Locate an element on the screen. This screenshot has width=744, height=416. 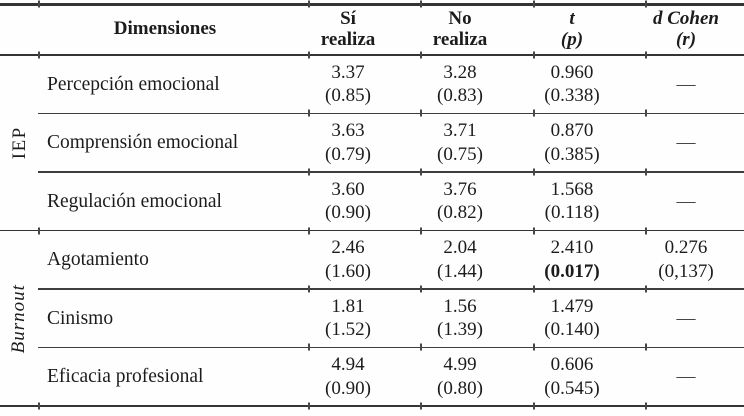
si-realiza-cell: 3.37 (0.85) is located at coordinates (348, 84).